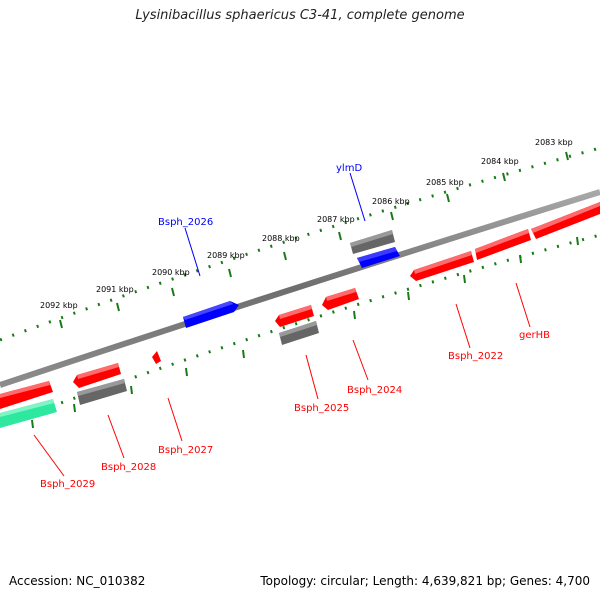 The width and height of the screenshot is (600, 600). I want to click on tick-label: 2084 kbp, so click(500, 161).